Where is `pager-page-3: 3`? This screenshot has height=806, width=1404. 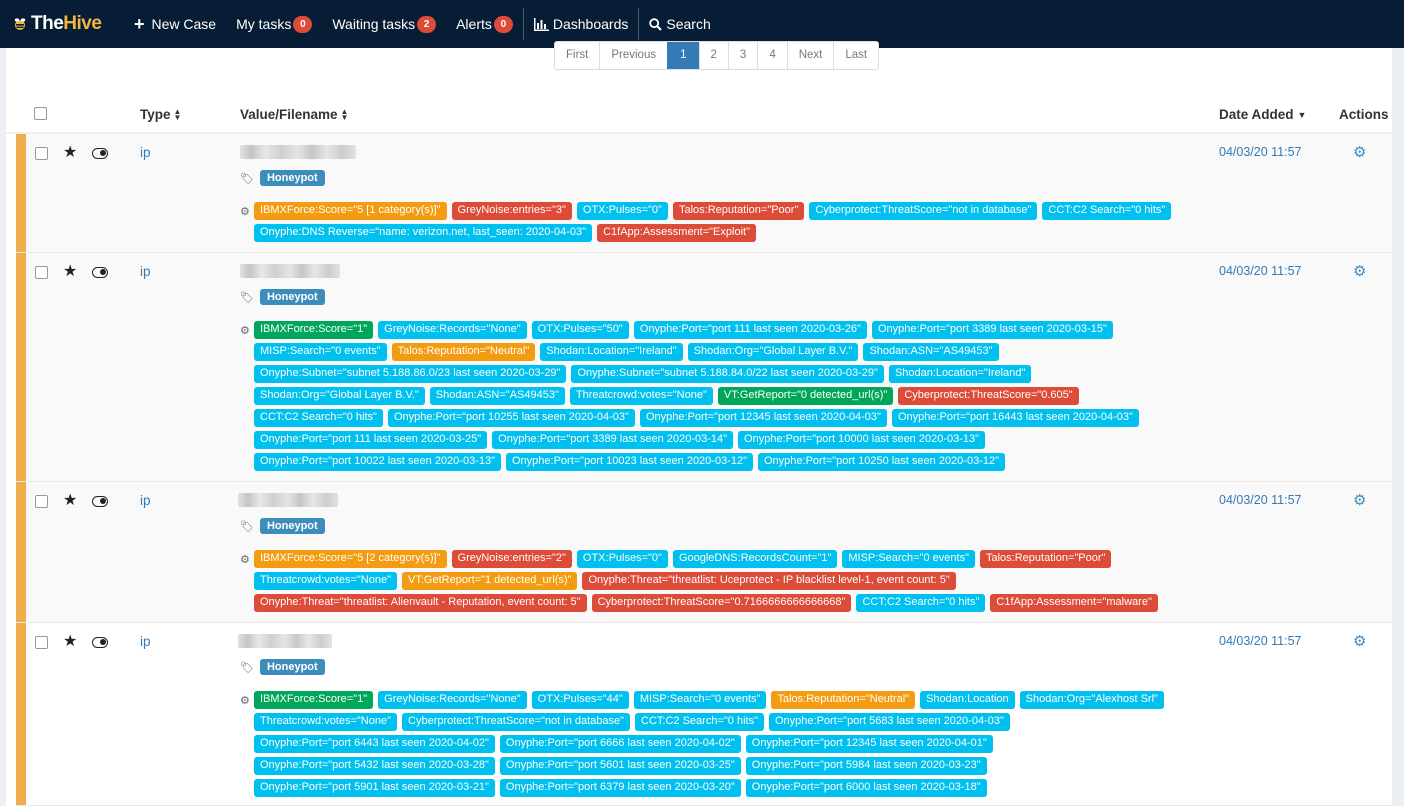 pager-page-3: 3 is located at coordinates (742, 55).